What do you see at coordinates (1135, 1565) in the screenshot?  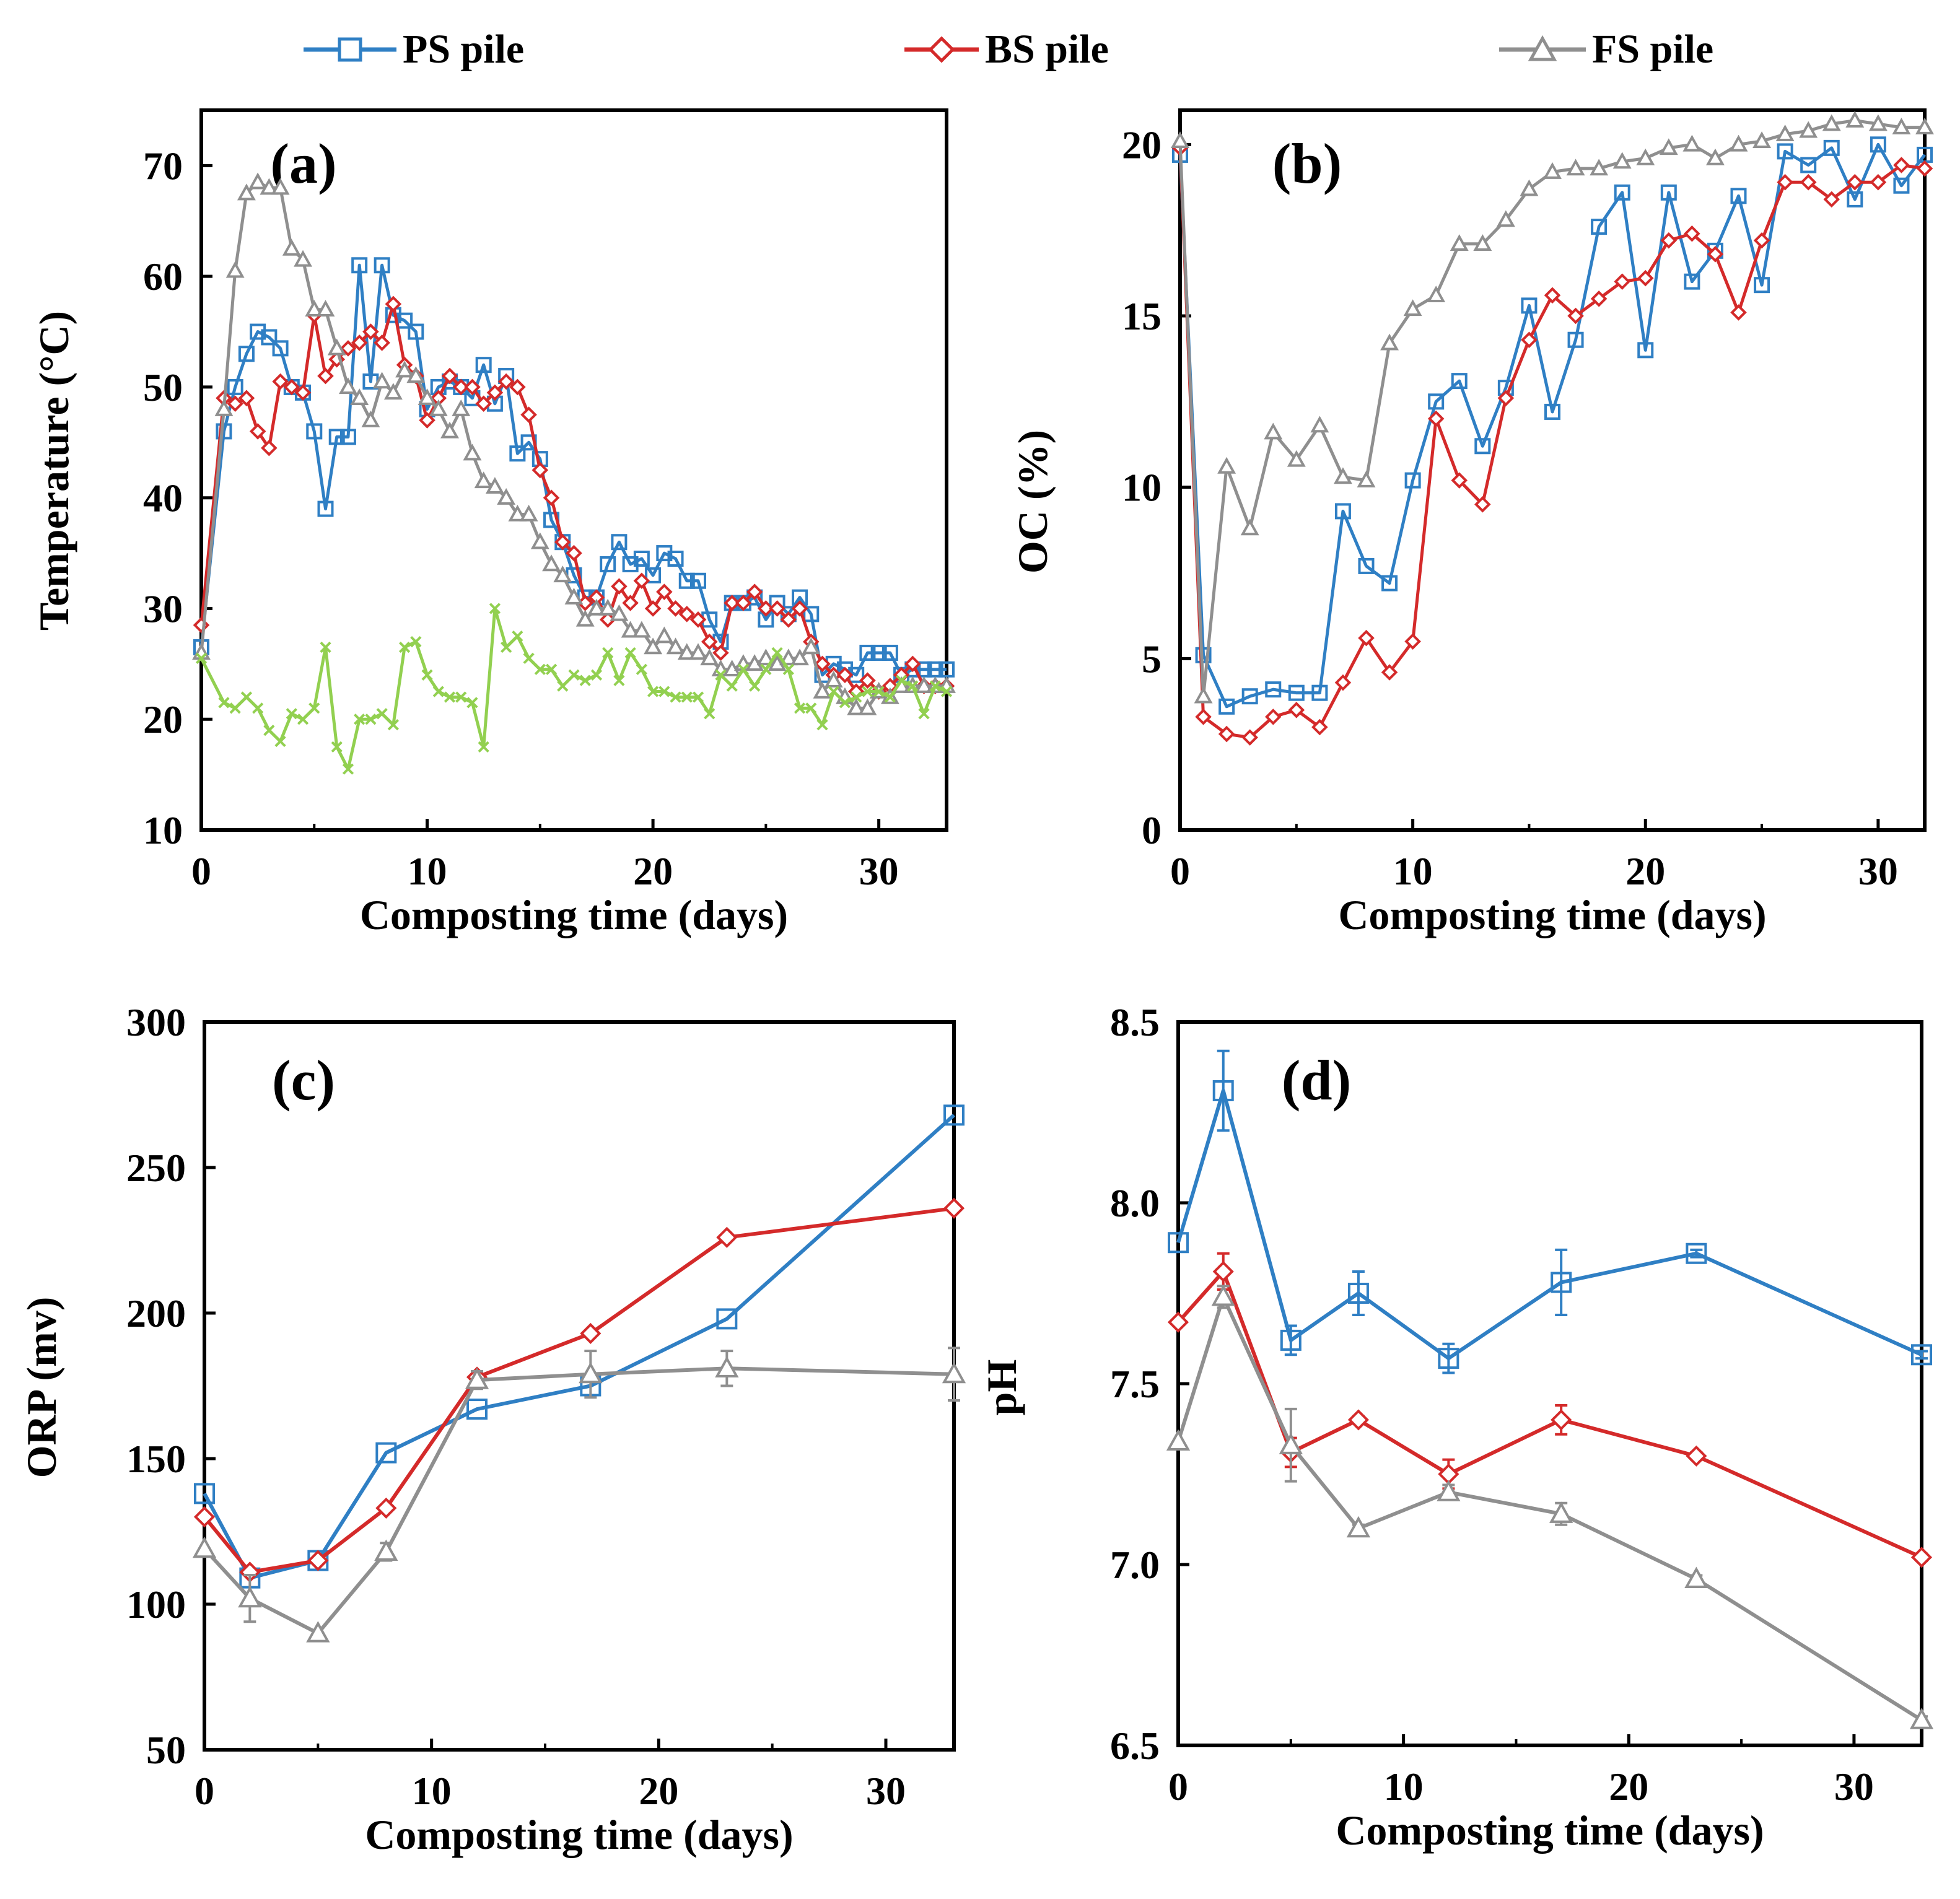 I see `y-tick-label: 7.0` at bounding box center [1135, 1565].